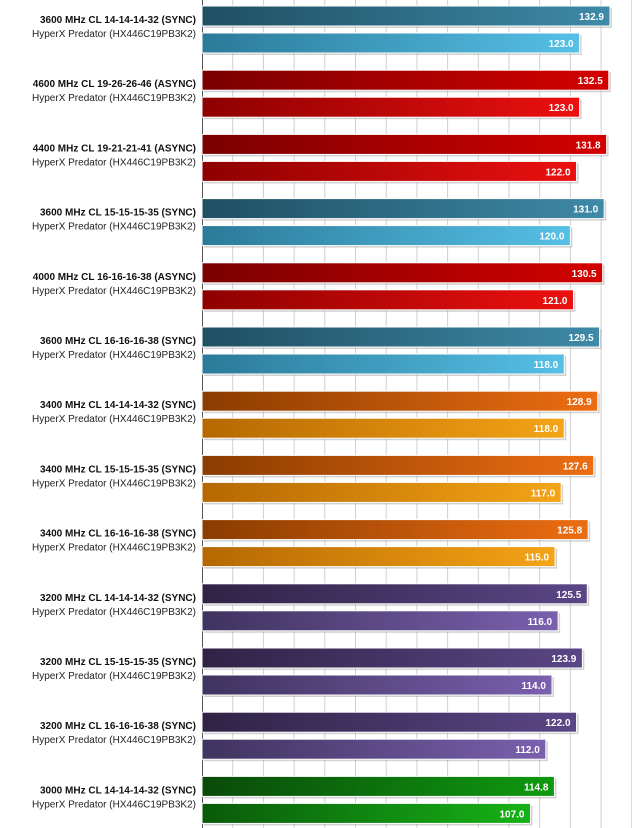 The image size is (632, 828). What do you see at coordinates (118, 662) in the screenshot?
I see `category-label: 3200 MHz CL 15-15-15-35 (SYNC)` at bounding box center [118, 662].